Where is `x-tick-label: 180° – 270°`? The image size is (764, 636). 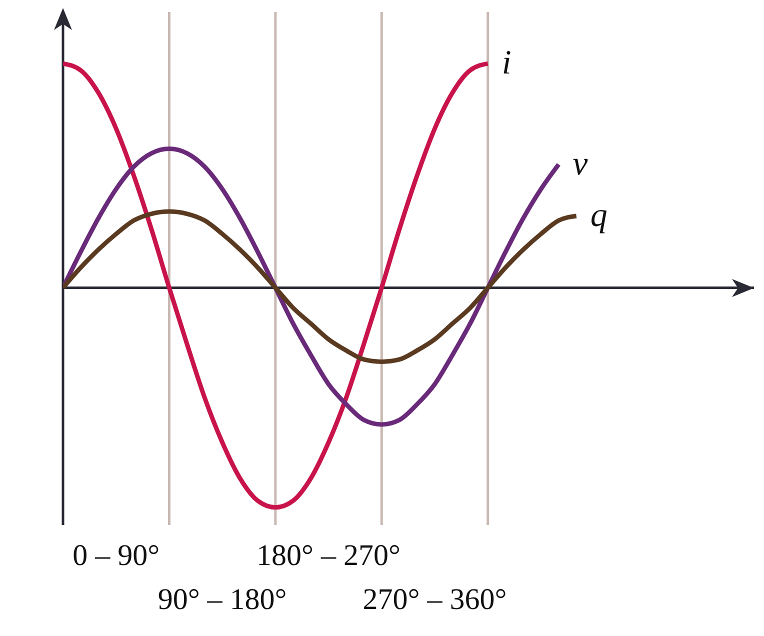 x-tick-label: 180° – 270° is located at coordinates (328, 555).